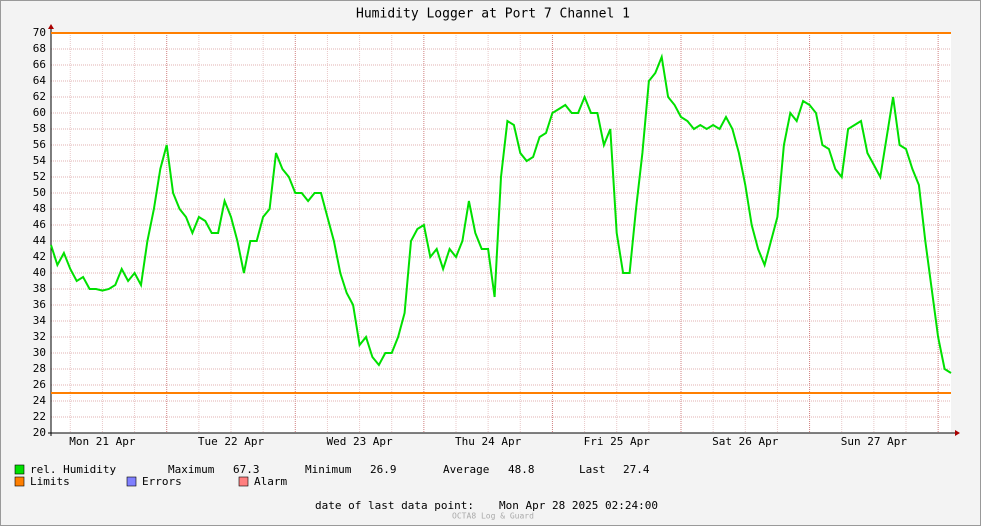 This screenshot has height=526, width=981. I want to click on x-axis-arrow, so click(957, 433).